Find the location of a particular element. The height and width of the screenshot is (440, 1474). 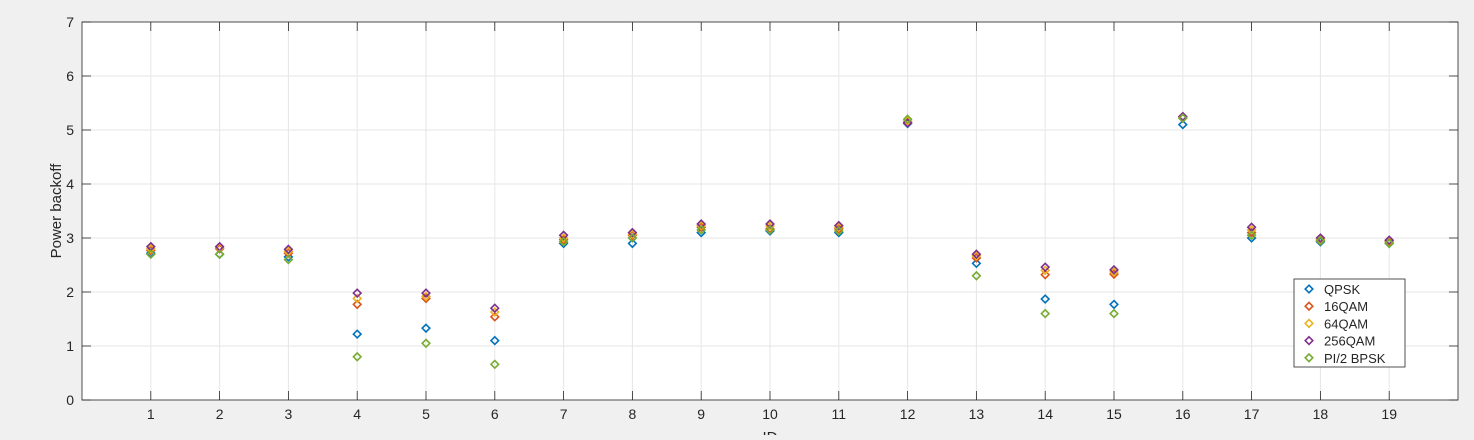

x-tick-label: 16 is located at coordinates (1183, 414).